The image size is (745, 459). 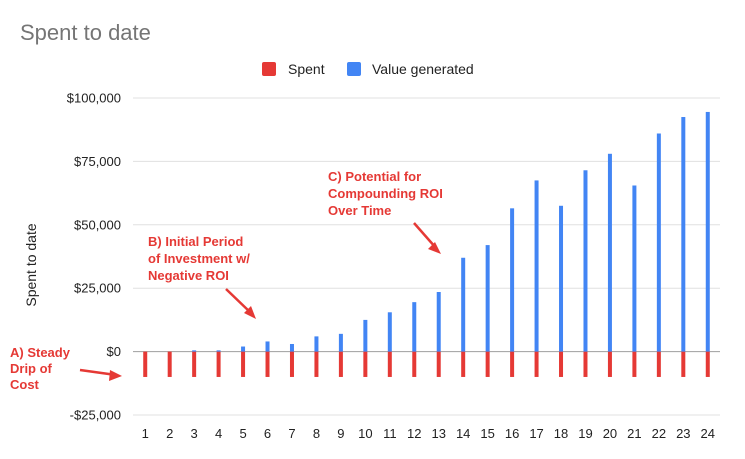 I want to click on x-tick-label: 2, so click(x=169, y=433).